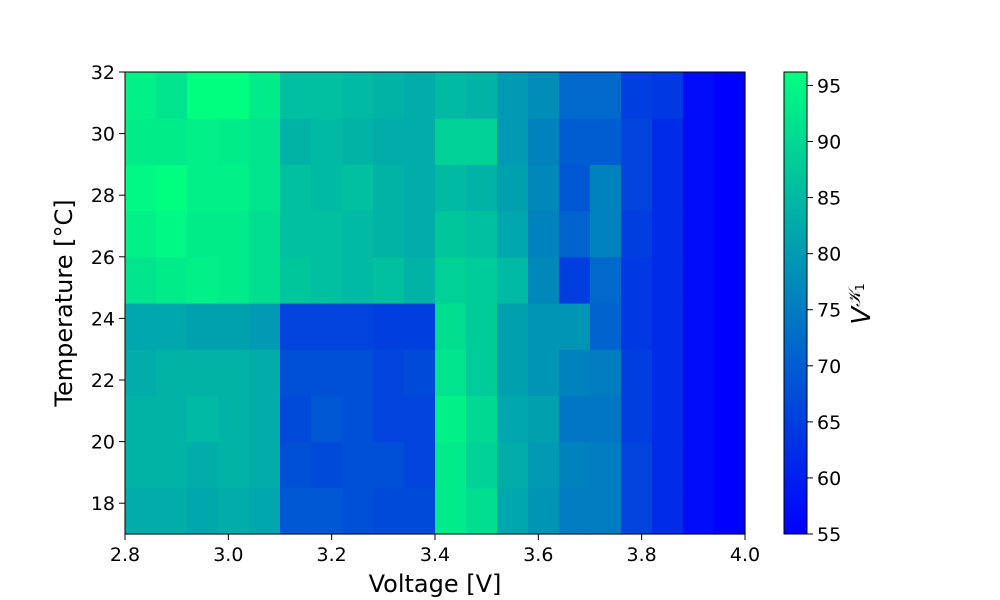  What do you see at coordinates (103, 196) in the screenshot?
I see `y-tick-label: 28` at bounding box center [103, 196].